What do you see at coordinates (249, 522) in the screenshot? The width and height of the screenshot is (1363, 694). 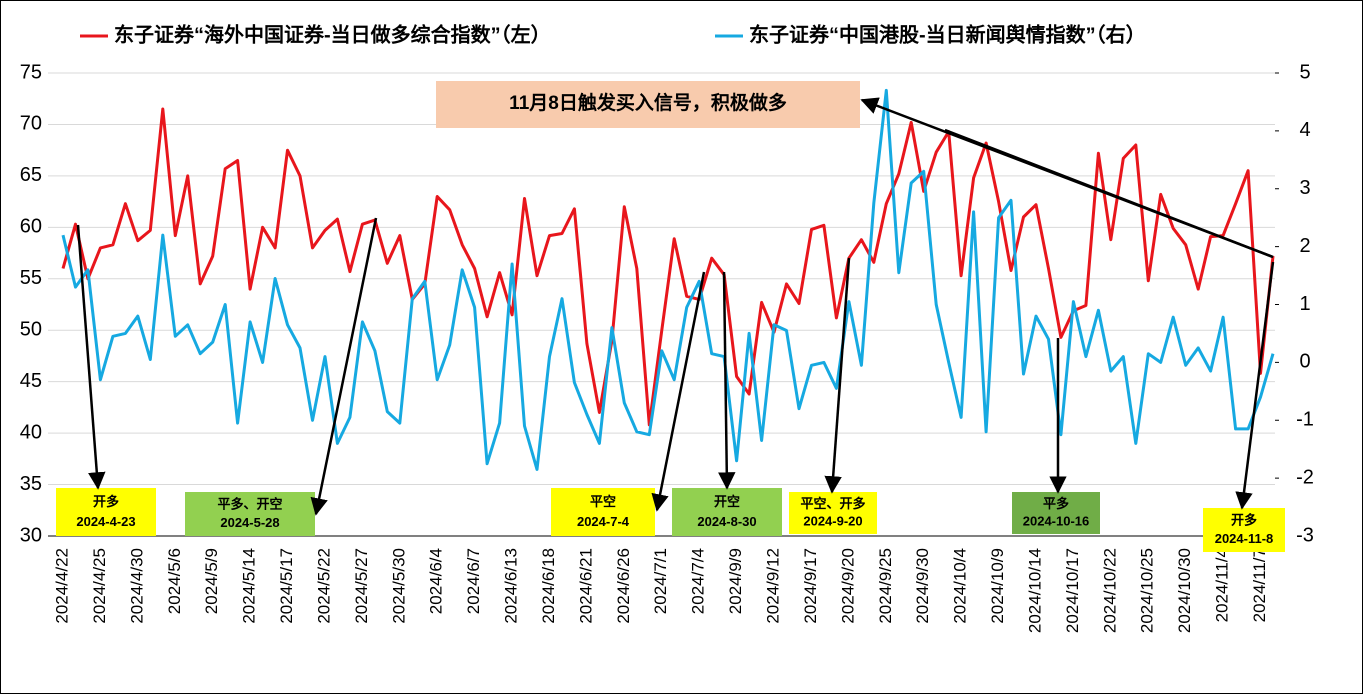 I see `signal-date: 2024-5-28` at bounding box center [249, 522].